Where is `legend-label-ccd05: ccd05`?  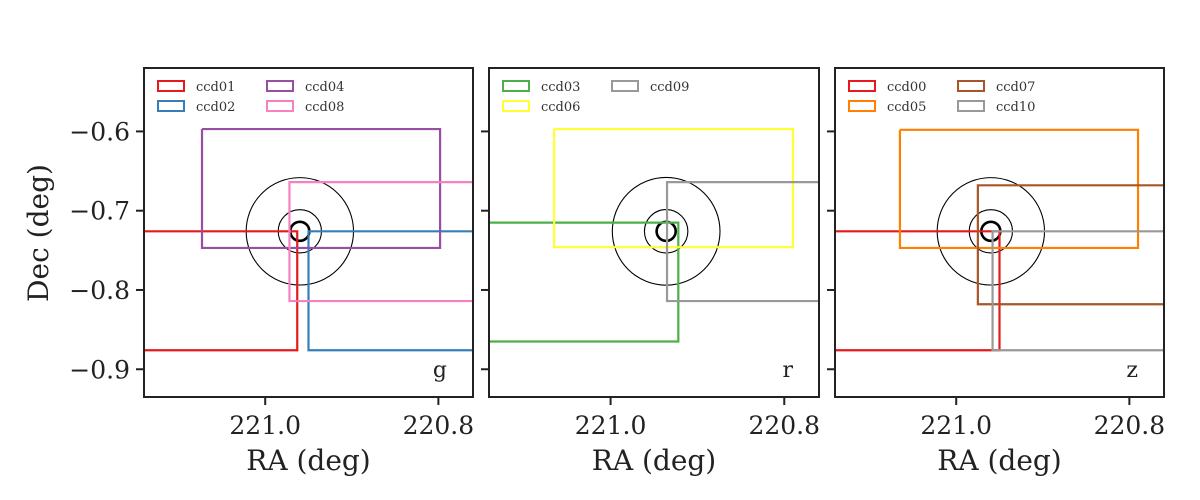 legend-label-ccd05: ccd05 is located at coordinates (906, 107).